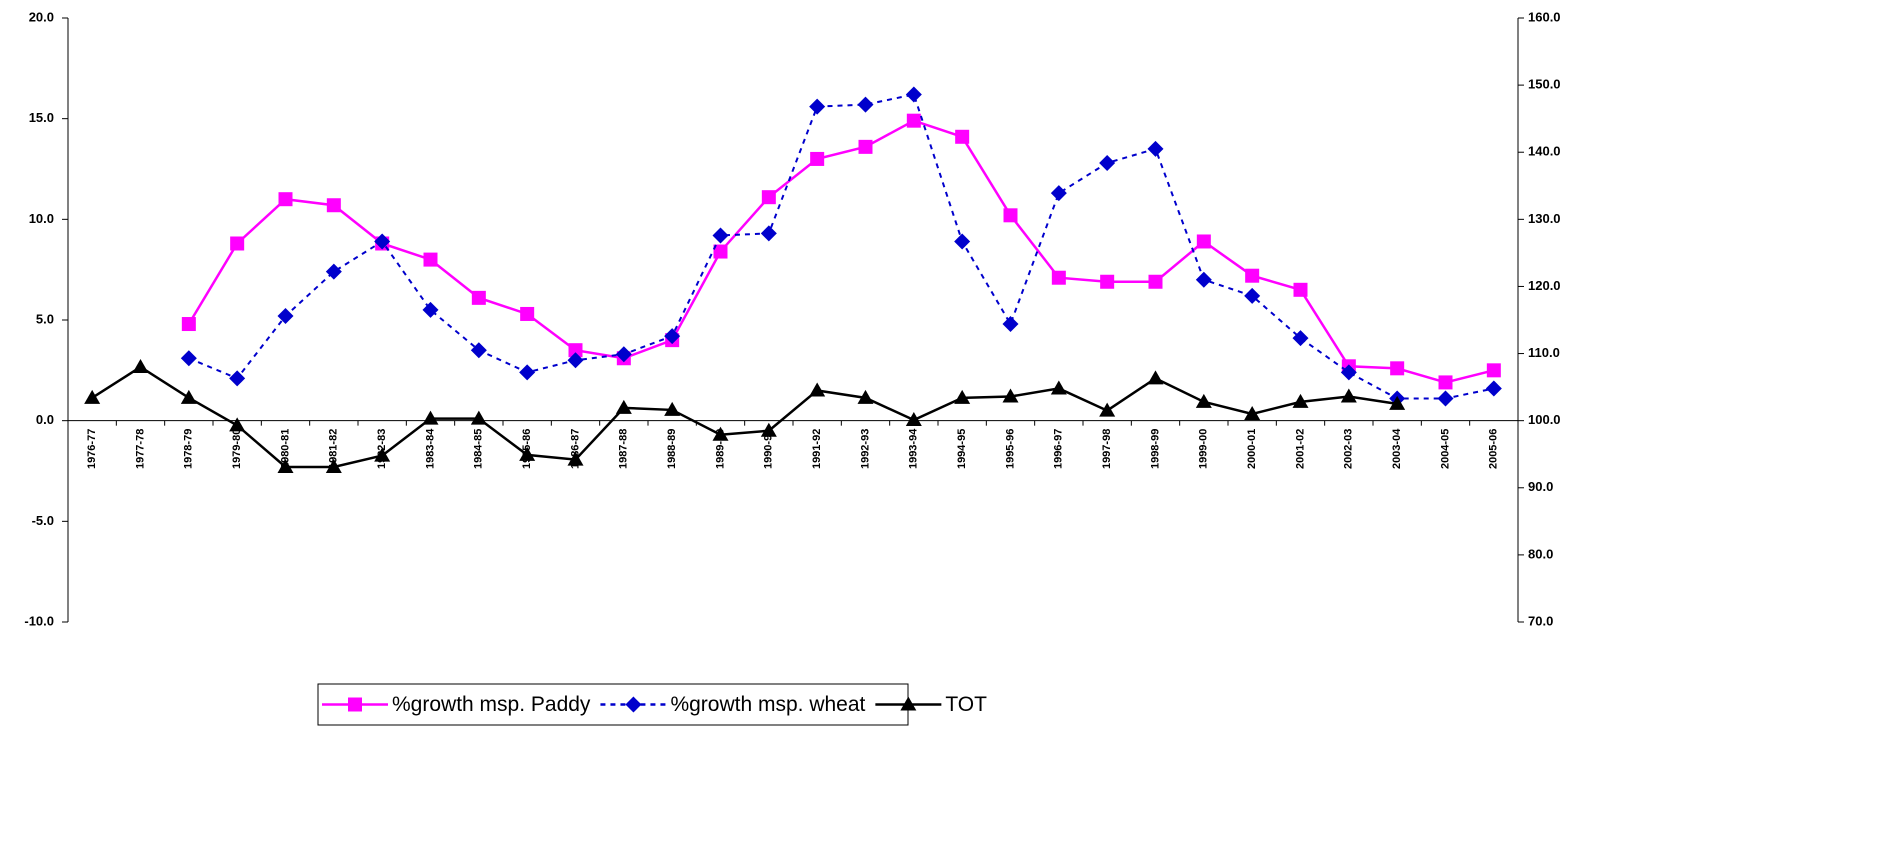  What do you see at coordinates (43, 520) in the screenshot?
I see `y-tick-label: -5.0` at bounding box center [43, 520].